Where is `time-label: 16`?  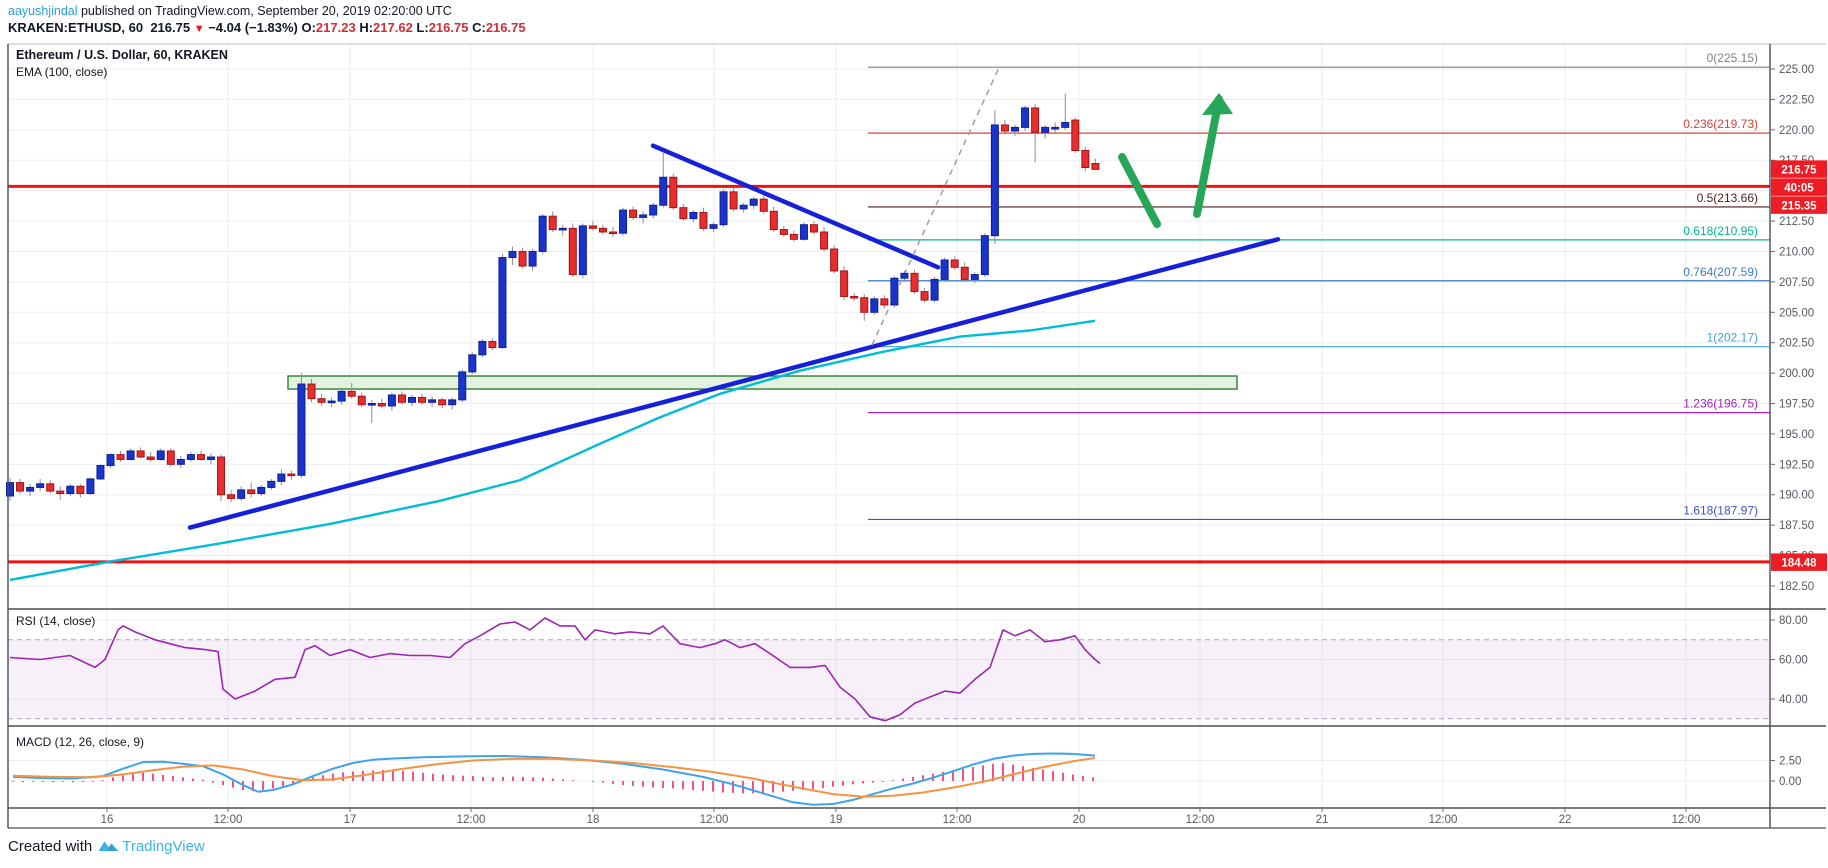
time-label: 16 is located at coordinates (107, 820).